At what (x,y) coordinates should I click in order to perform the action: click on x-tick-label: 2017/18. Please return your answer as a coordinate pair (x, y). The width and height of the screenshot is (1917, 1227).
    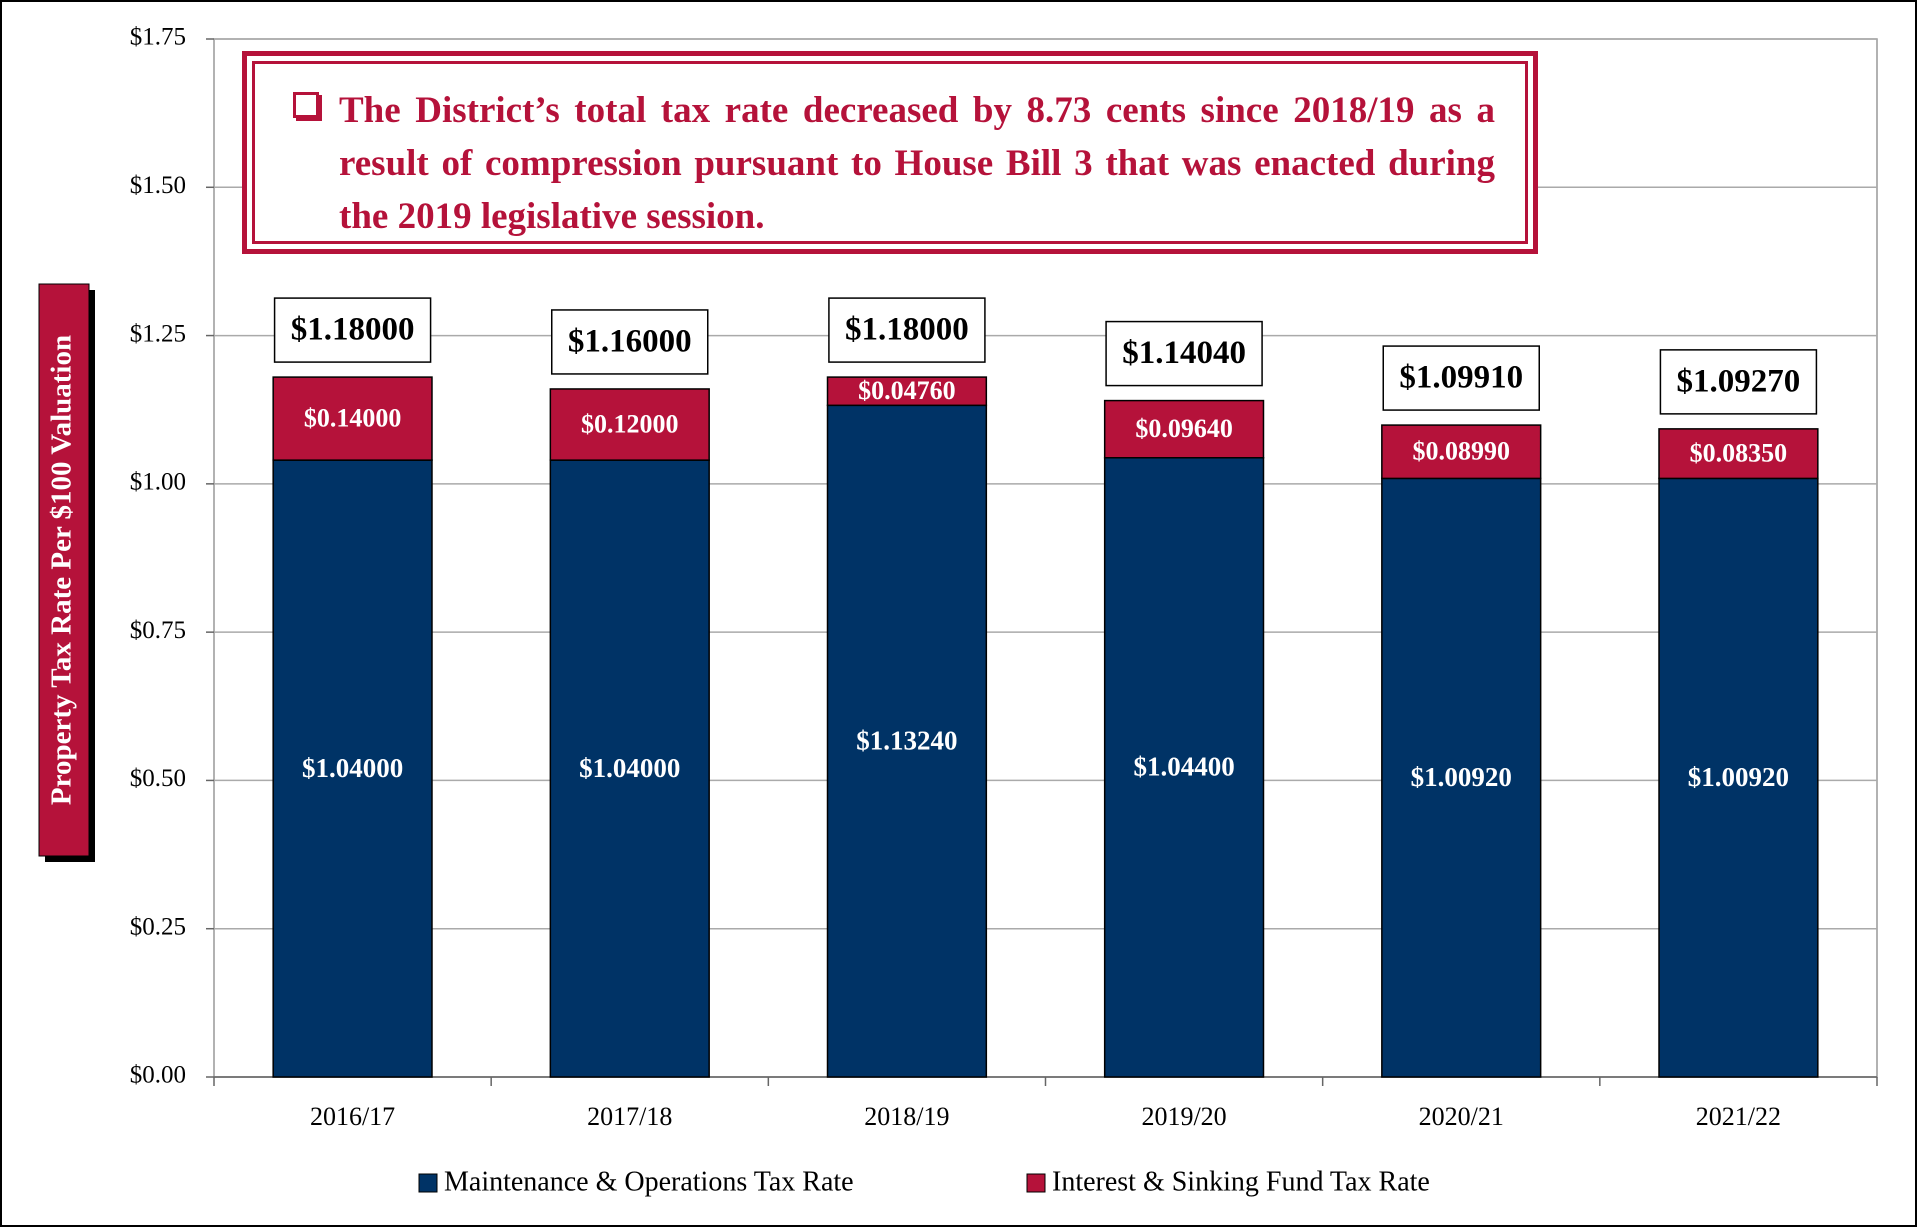
    Looking at the image, I should click on (629, 1116).